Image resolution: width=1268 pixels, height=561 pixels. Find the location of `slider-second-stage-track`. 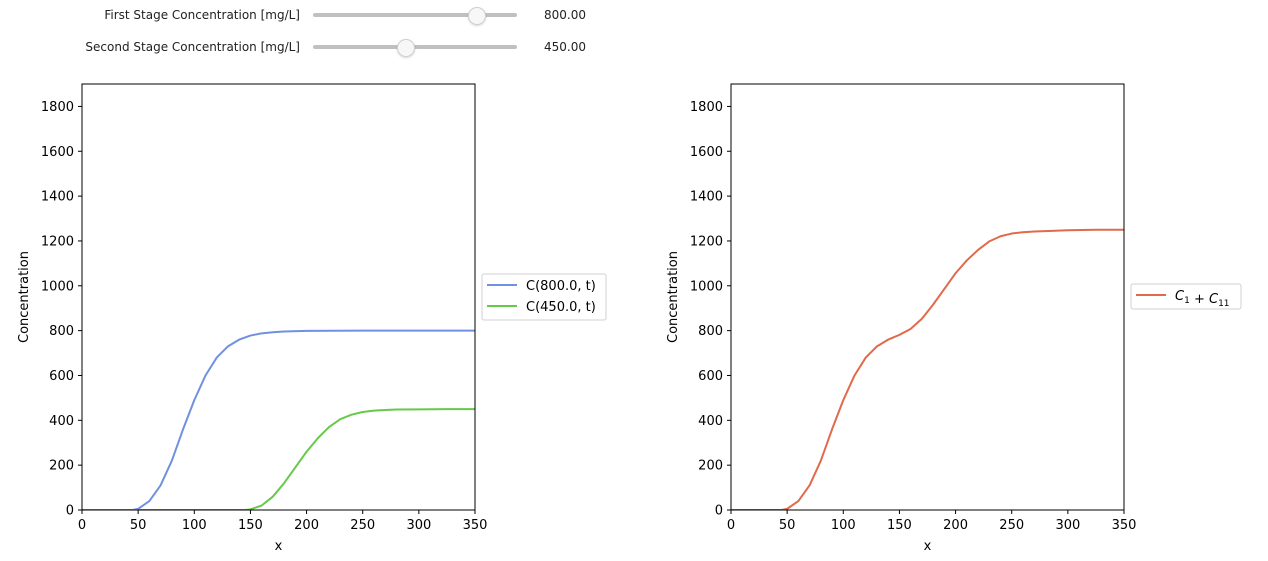

slider-second-stage-track is located at coordinates (415, 47).